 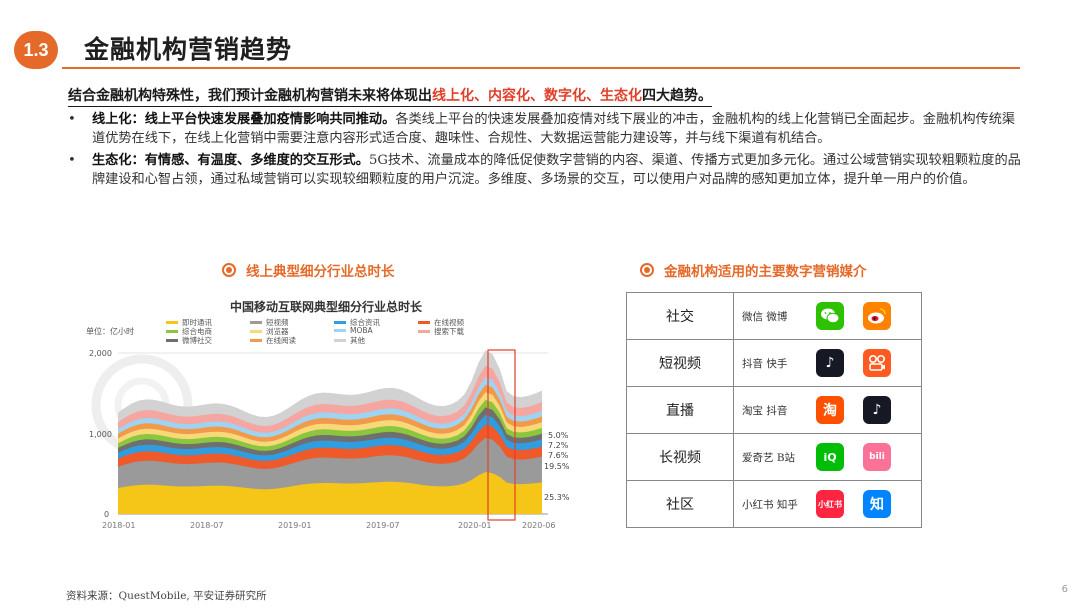 What do you see at coordinates (294, 525) in the screenshot?
I see `x-tick-label: 2019-01` at bounding box center [294, 525].